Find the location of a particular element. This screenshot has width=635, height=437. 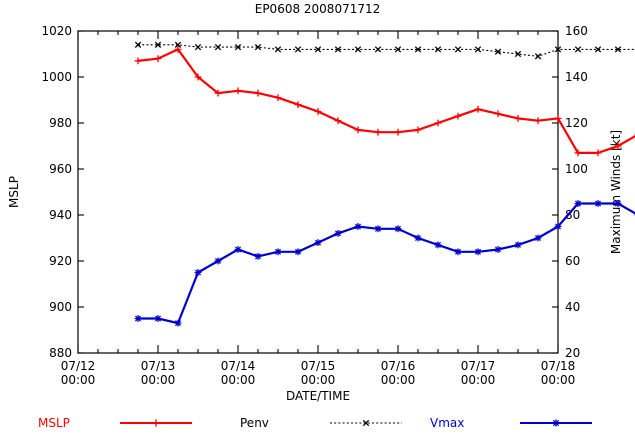

x-axis-tick-label-date: 07/12 is located at coordinates (78, 366).